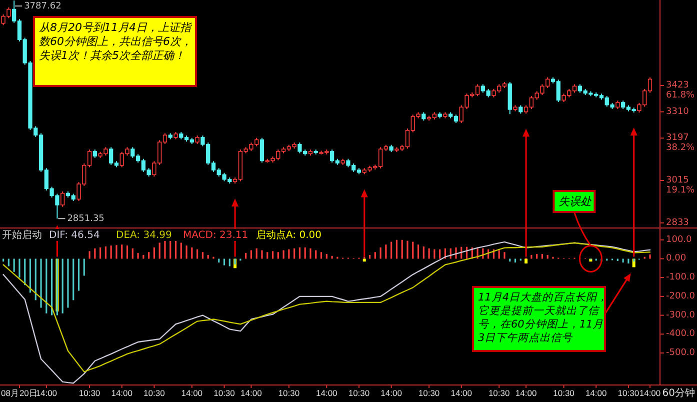  I want to click on annotation: 2851.35, so click(85, 219).